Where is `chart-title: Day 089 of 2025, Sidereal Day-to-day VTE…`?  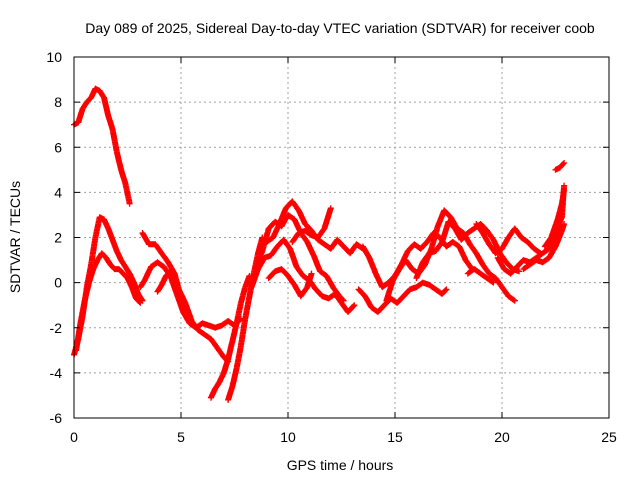 chart-title: Day 089 of 2025, Sidereal Day-to-day VTE… is located at coordinates (340, 28).